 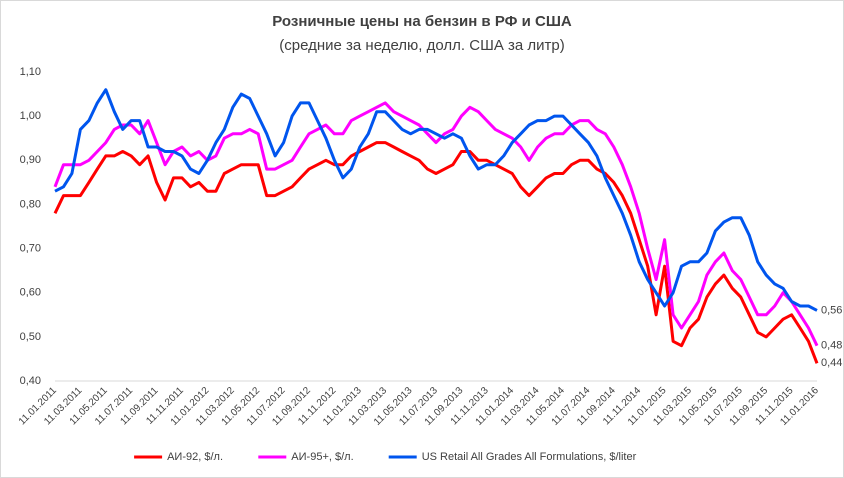 What do you see at coordinates (422, 21) in the screenshot?
I see `chart-title: Розничные цены на бензин в РФ и США` at bounding box center [422, 21].